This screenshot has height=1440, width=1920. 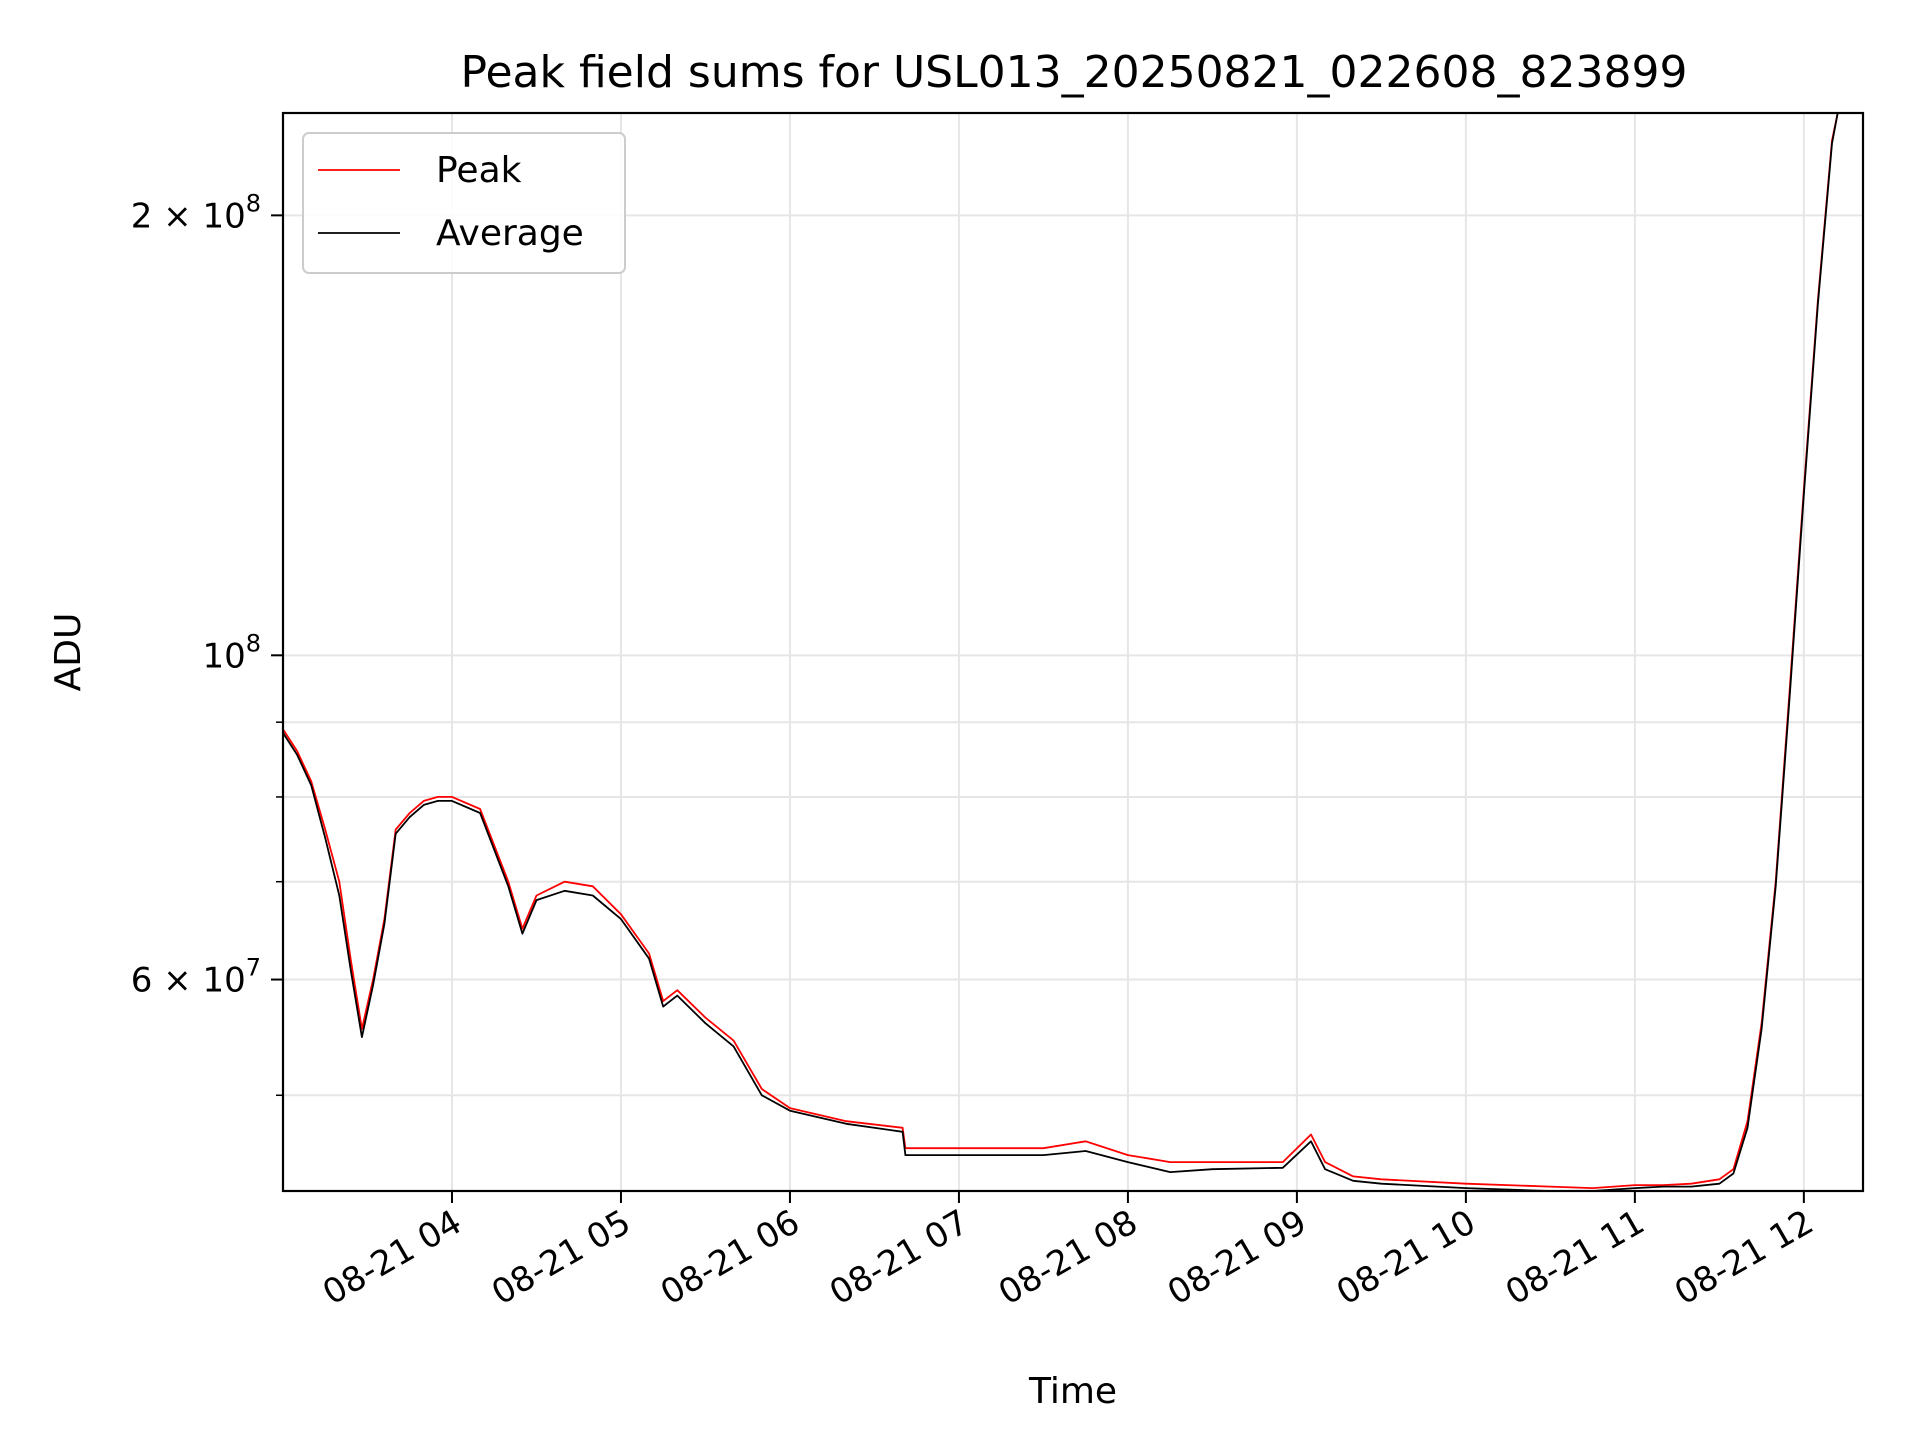 I want to click on x-tick-label: 08-21 08, so click(x=1068, y=1257).